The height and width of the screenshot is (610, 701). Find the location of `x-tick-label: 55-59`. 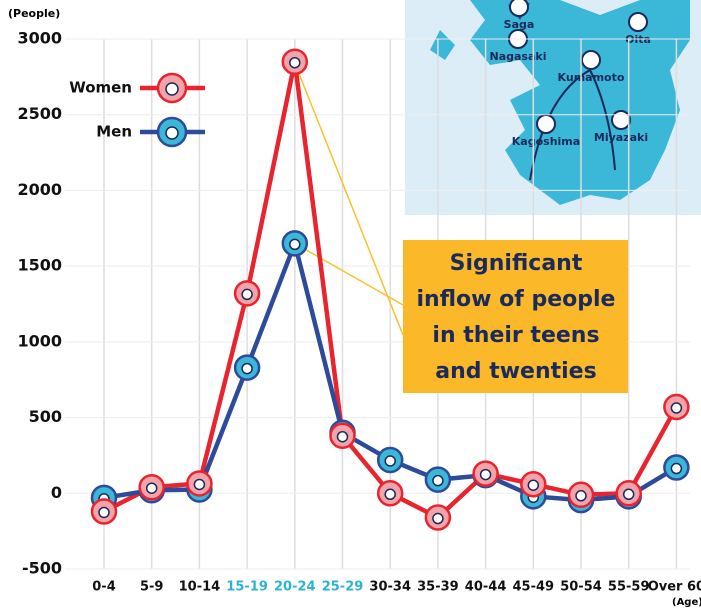

x-tick-label: 55-59 is located at coordinates (629, 587).